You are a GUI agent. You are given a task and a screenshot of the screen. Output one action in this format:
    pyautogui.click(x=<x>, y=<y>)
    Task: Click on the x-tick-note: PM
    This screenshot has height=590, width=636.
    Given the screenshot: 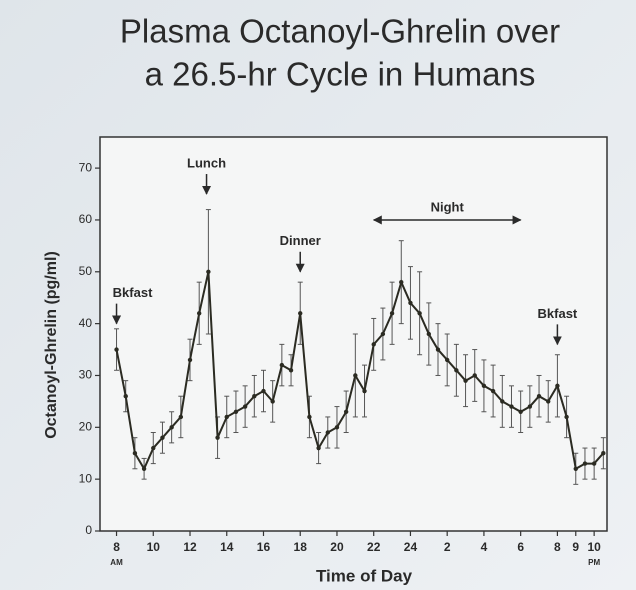 What is the action you would take?
    pyautogui.click(x=594, y=562)
    